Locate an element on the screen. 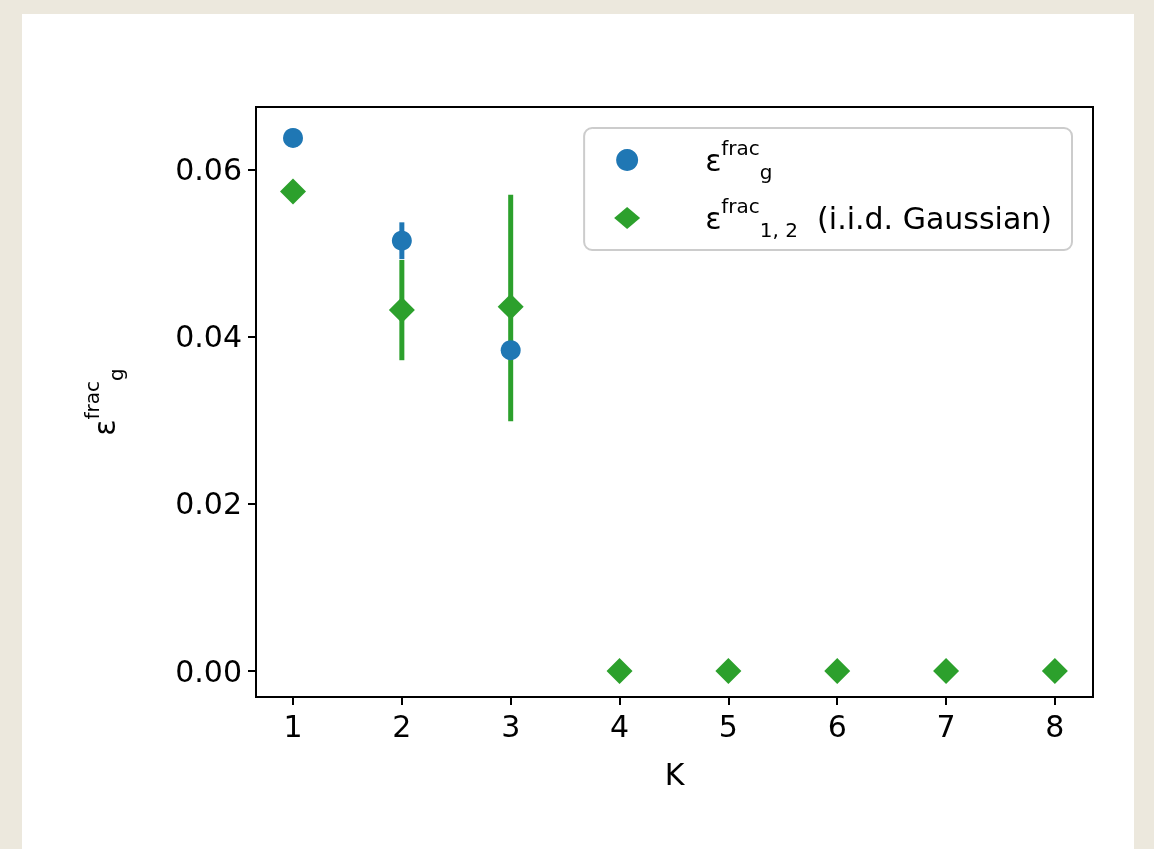  y-tick-label: 0.04 is located at coordinates (208, 337).